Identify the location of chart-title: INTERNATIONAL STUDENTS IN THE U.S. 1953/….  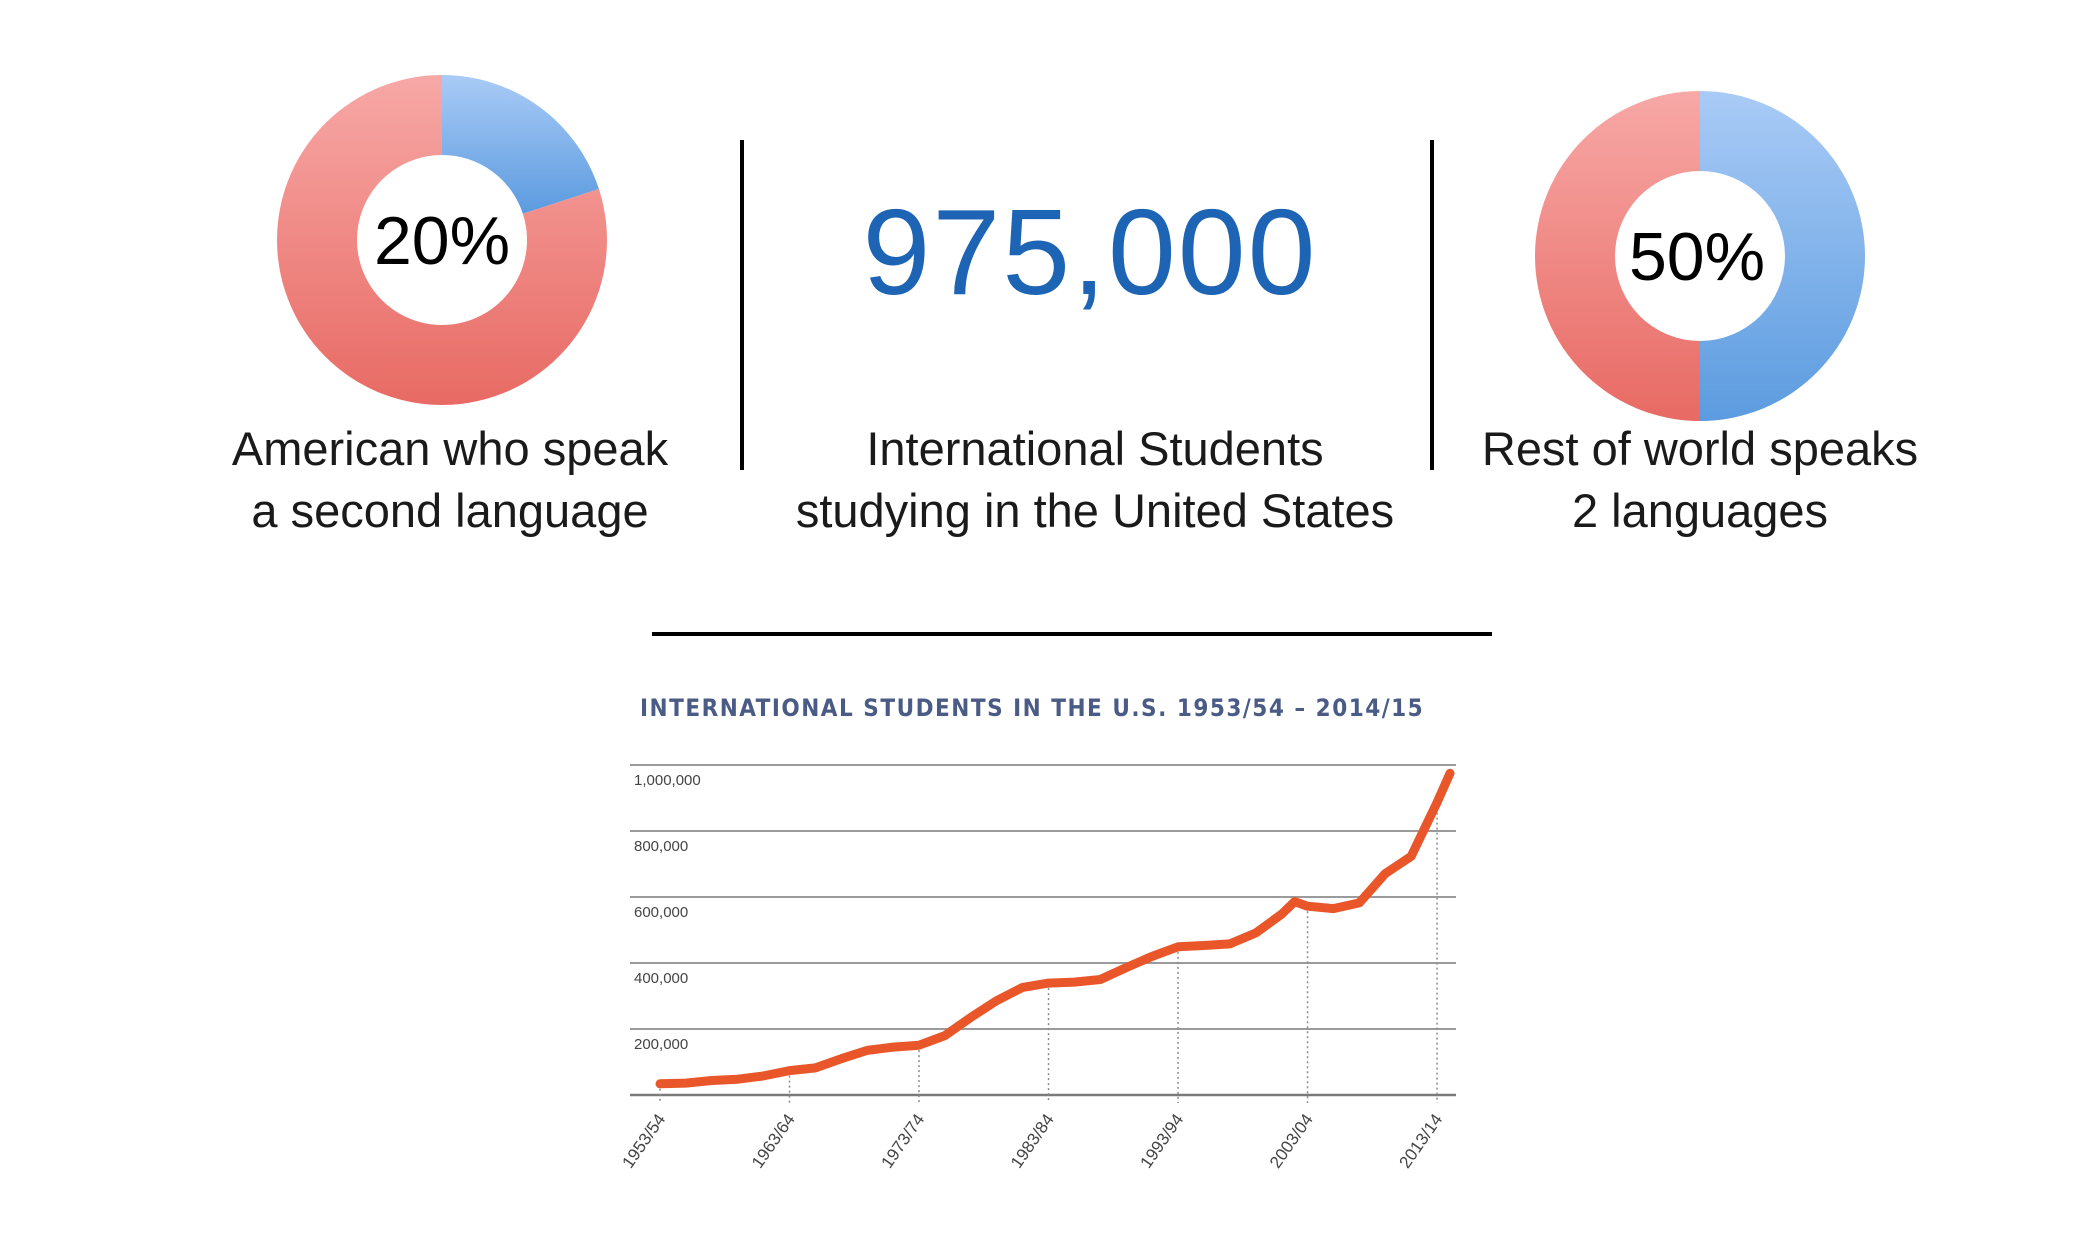
(1032, 708).